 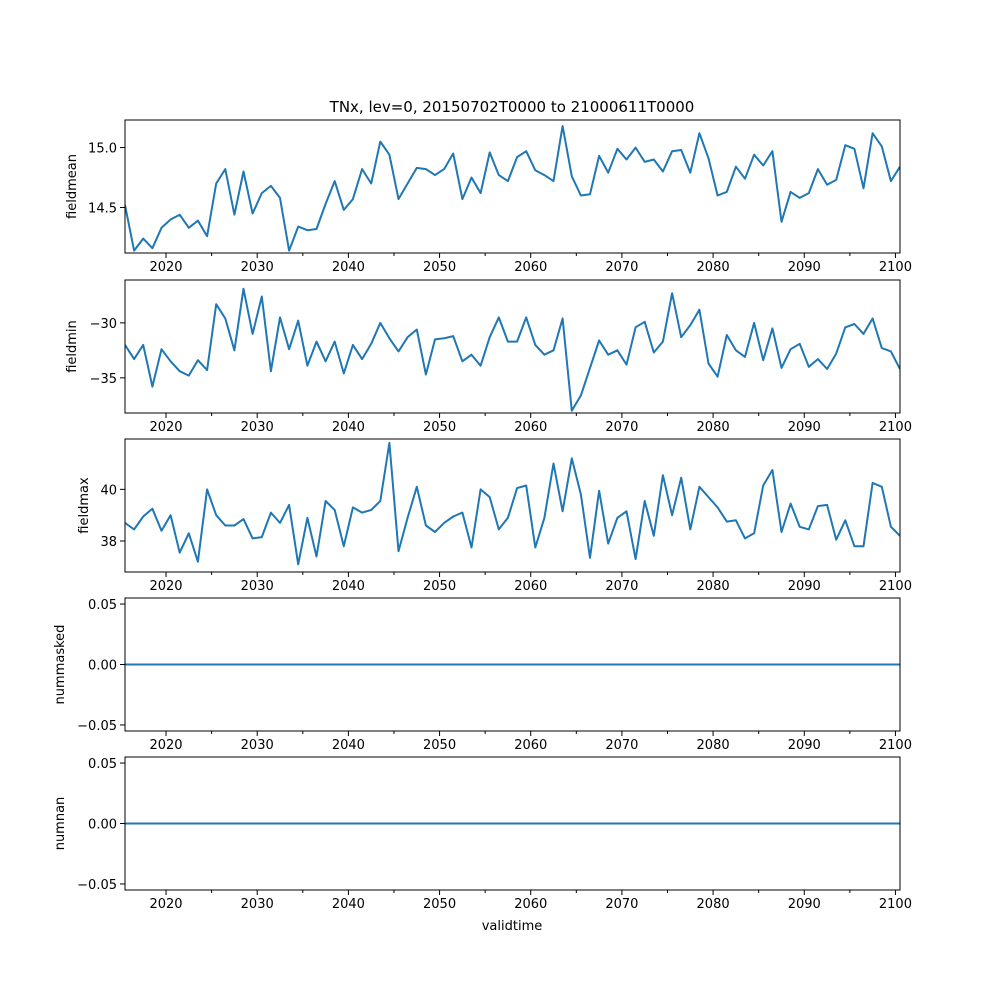 I want to click on y-tick-label: 15.0, so click(x=102, y=149).